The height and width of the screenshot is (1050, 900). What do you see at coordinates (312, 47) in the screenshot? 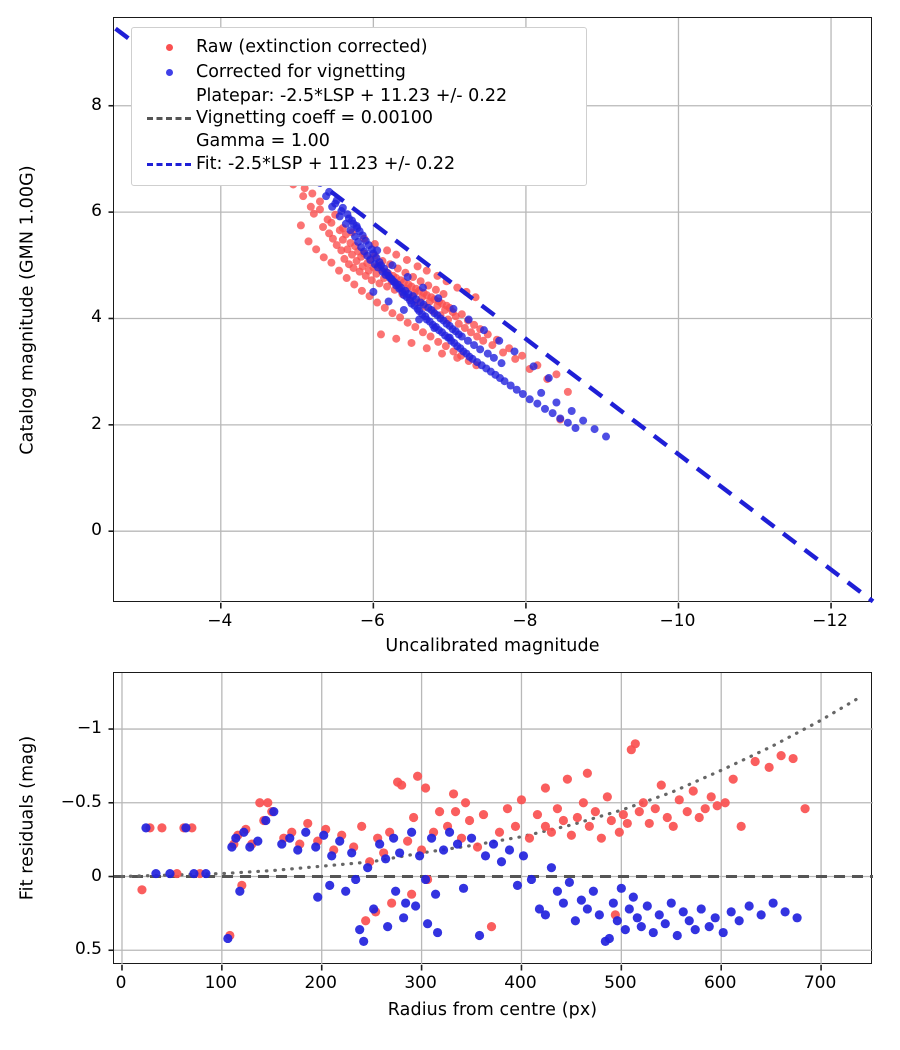
I see `legend-entry-label: Raw (extinction corrected)` at bounding box center [312, 47].